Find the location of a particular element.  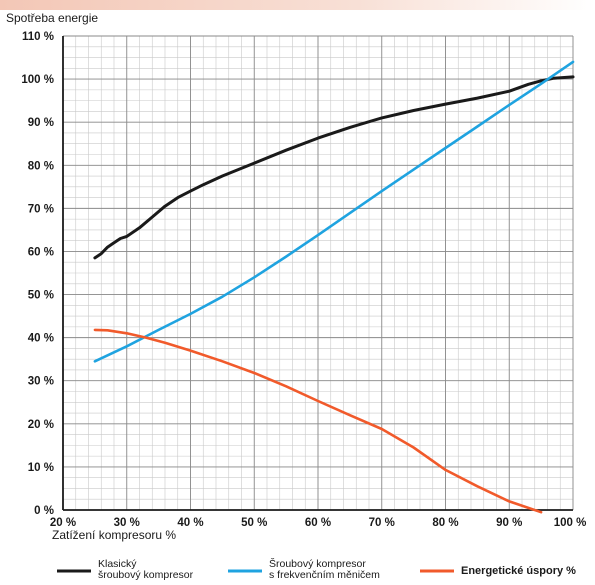

x-tick-label: 60 % is located at coordinates (318, 523).